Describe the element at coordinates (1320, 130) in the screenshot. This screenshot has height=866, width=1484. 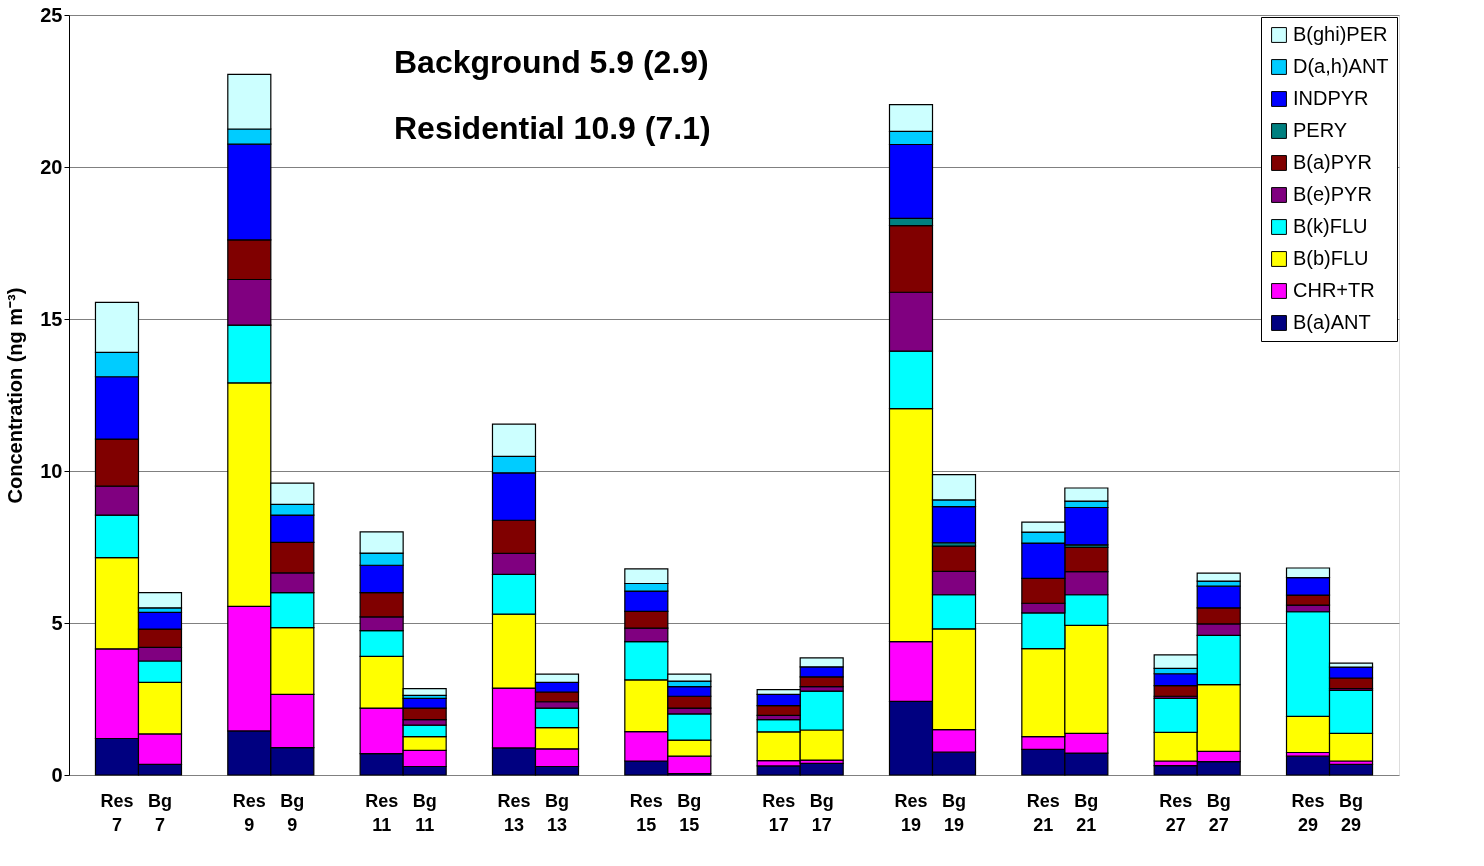
I see `legend-label: PERY` at that location.